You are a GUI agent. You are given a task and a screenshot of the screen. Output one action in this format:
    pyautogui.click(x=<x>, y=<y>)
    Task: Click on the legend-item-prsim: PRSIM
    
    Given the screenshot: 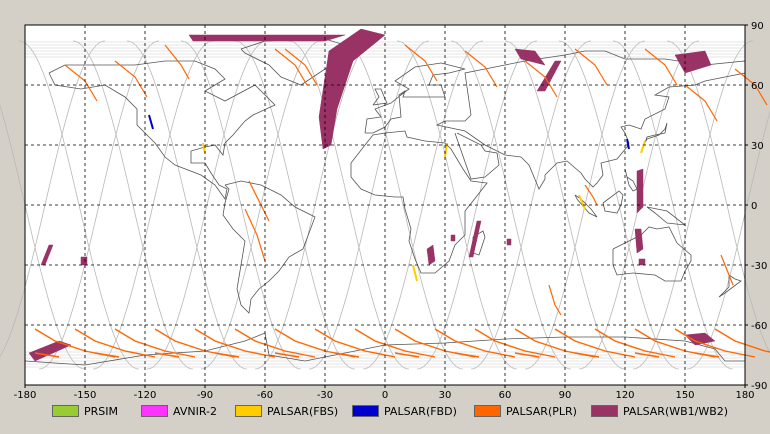 What is the action you would take?
    pyautogui.click(x=85, y=411)
    